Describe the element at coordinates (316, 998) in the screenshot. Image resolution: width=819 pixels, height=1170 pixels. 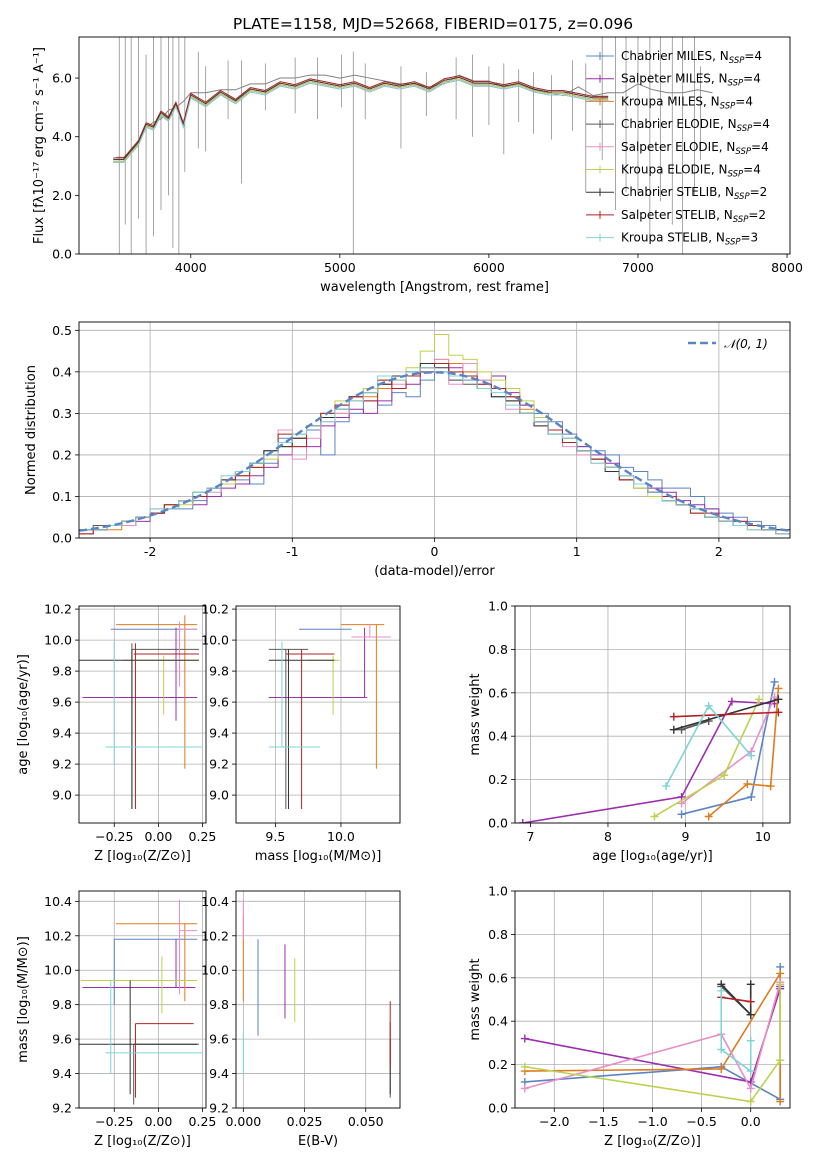
I see `mass_vs_EBV-plot` at that location.